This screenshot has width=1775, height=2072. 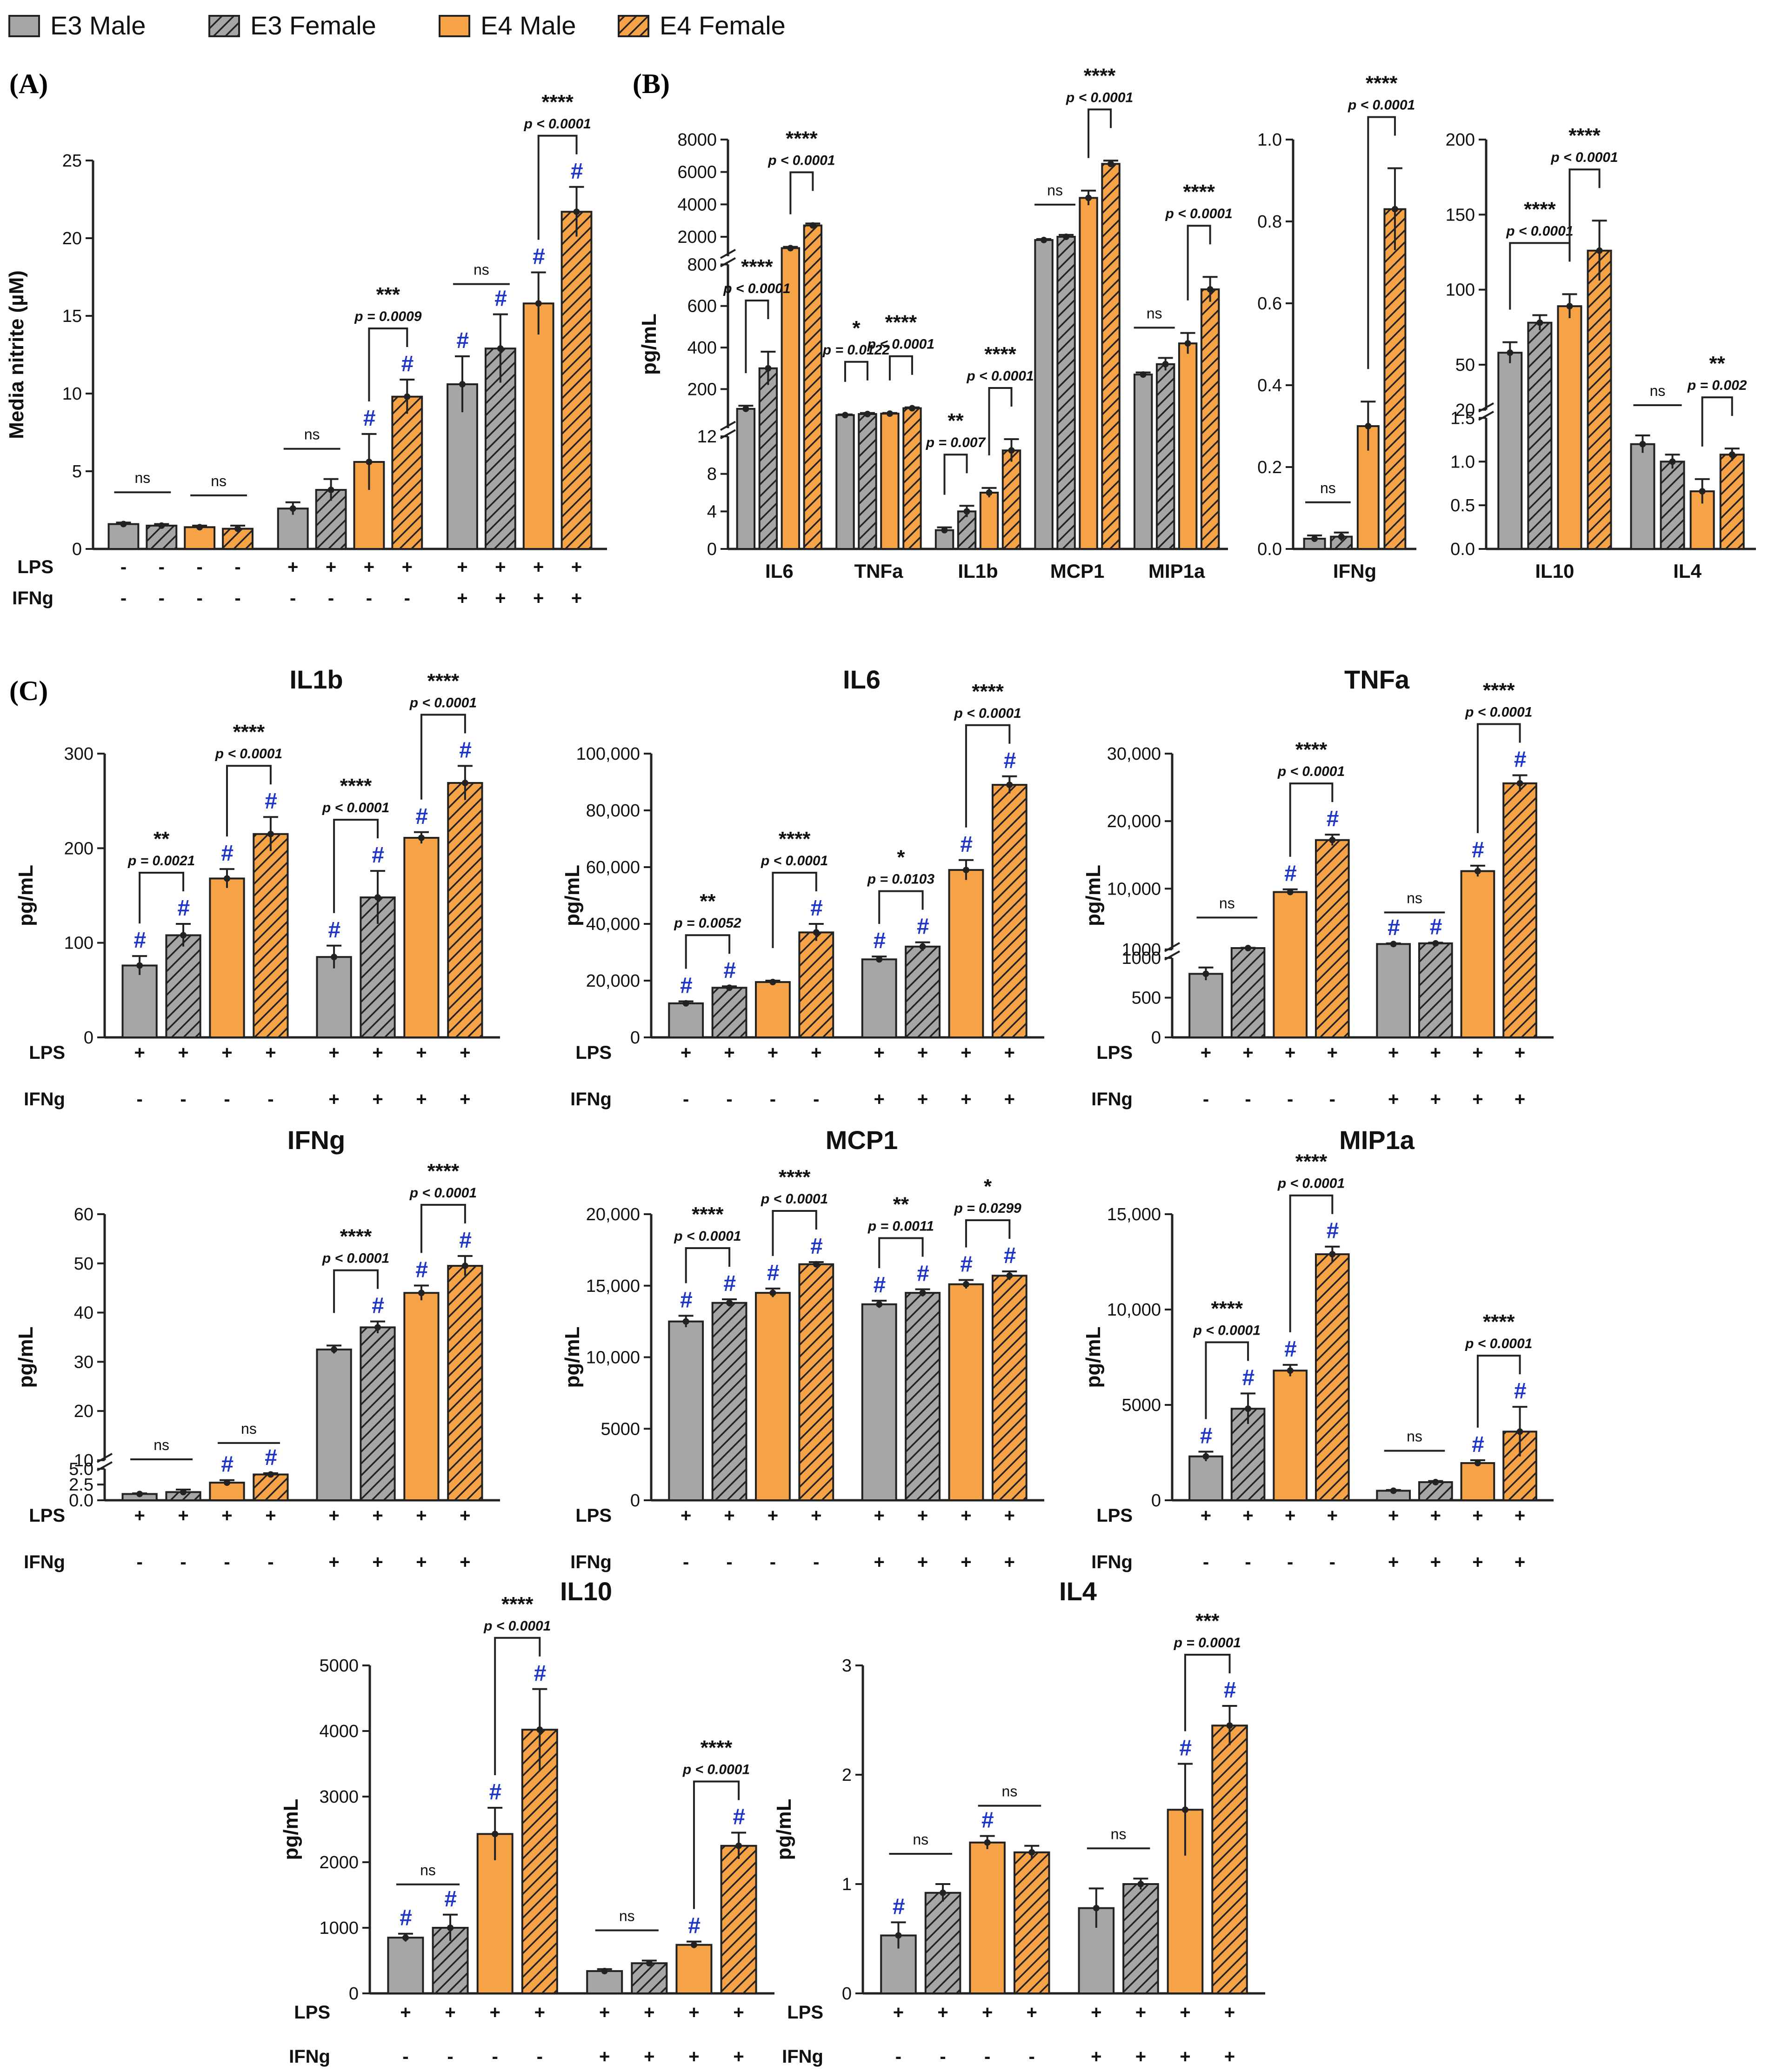 What do you see at coordinates (161, 839) in the screenshot?
I see `significance-stars: **` at bounding box center [161, 839].